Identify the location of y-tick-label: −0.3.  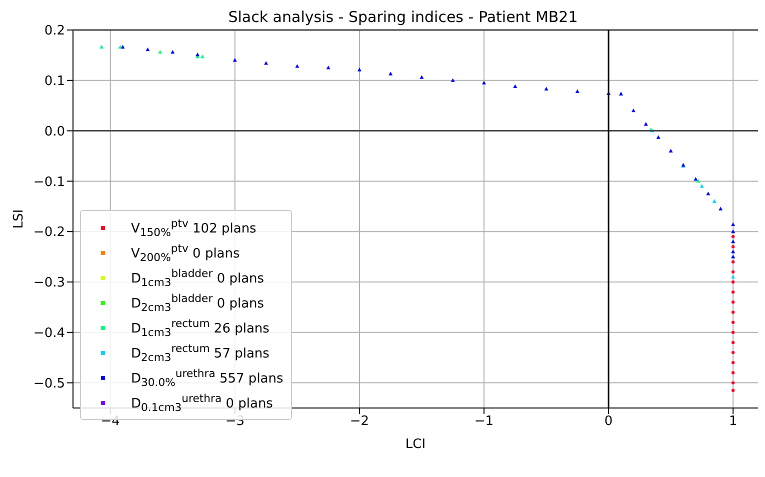
(49, 283).